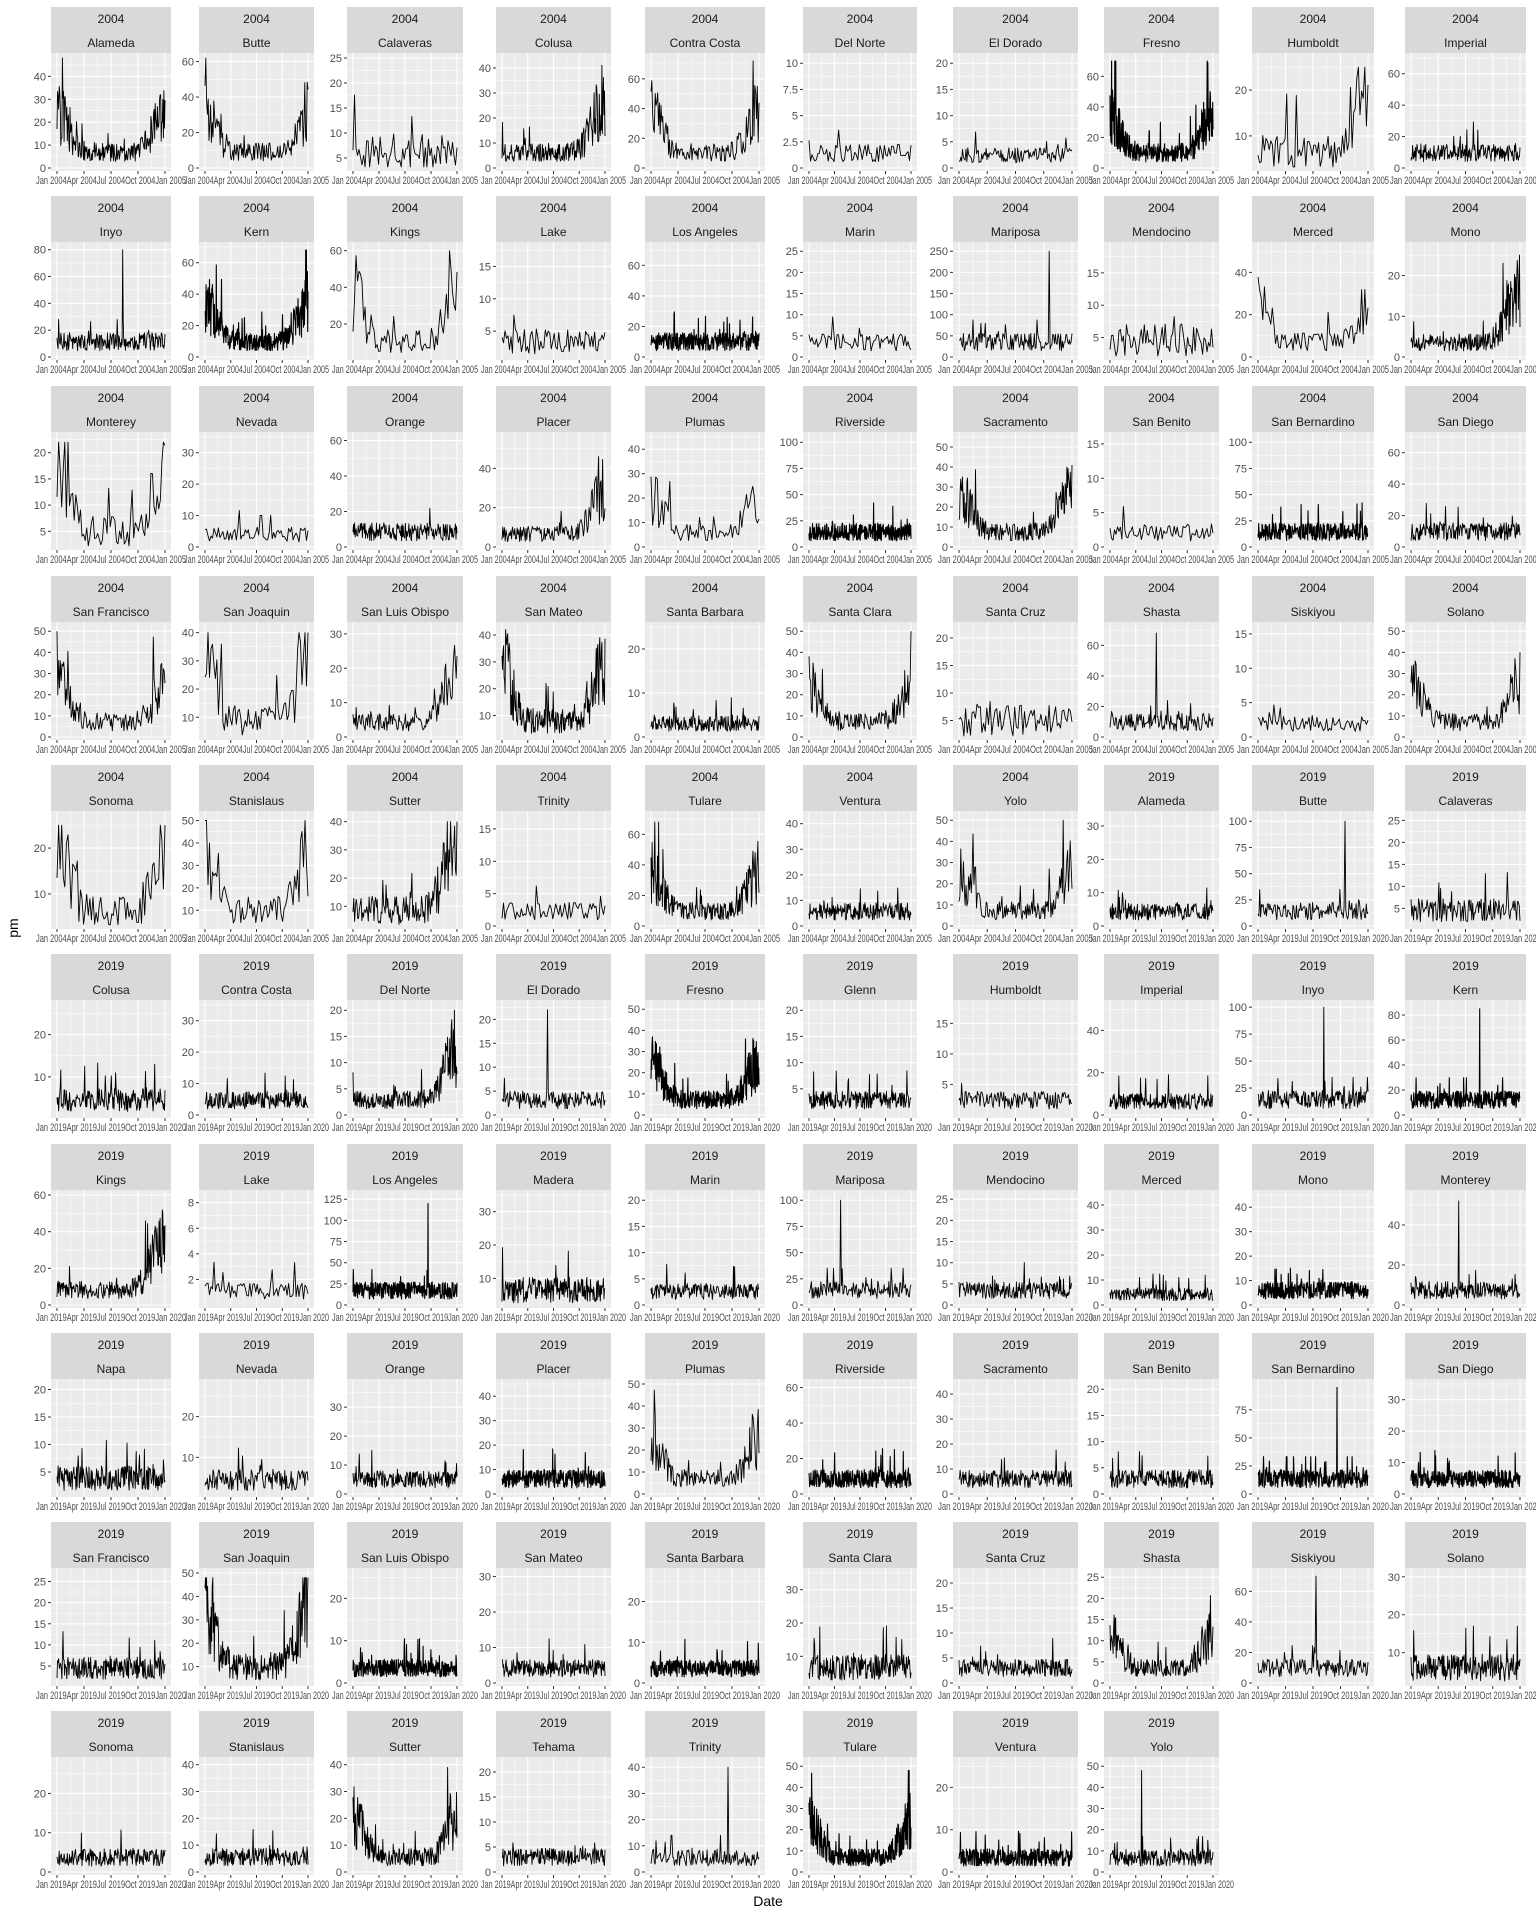 The image size is (1536, 1920). What do you see at coordinates (405, 43) in the screenshot?
I see `strip-county-label: Calaveras` at bounding box center [405, 43].